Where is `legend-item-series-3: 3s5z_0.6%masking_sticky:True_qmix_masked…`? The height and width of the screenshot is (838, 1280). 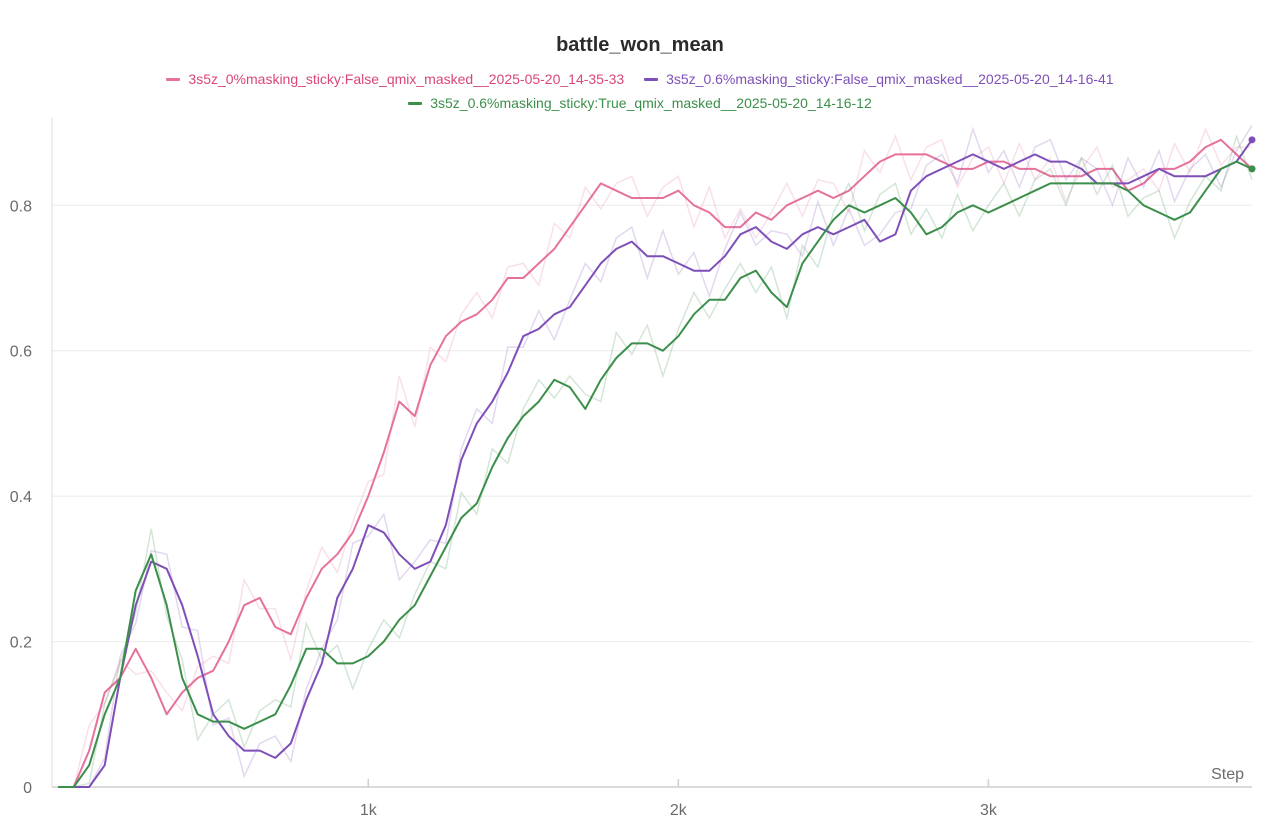 legend-item-series-3: 3s5z_0.6%masking_sticky:True_qmix_masked… is located at coordinates (640, 103).